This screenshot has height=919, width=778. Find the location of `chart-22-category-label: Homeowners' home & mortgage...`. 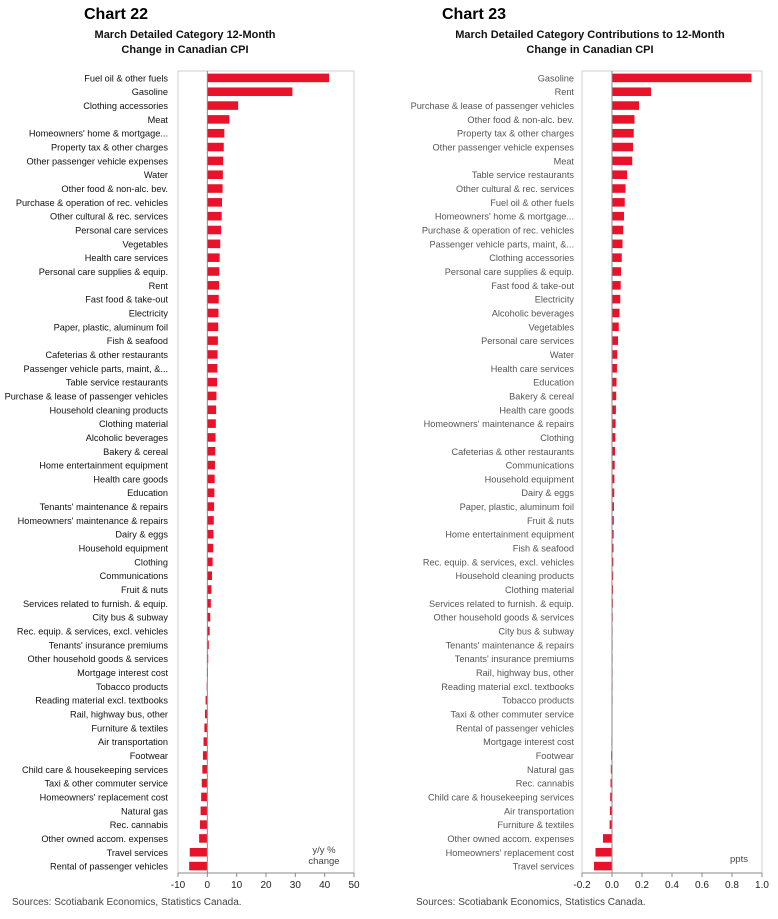

chart-22-category-label: Homeowners' home & mortgage... is located at coordinates (98, 134).